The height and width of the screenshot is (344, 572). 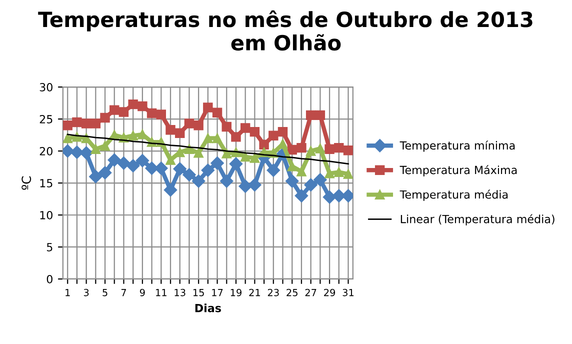 I want to click on legend-label: Linear (Temperatura média), so click(x=477, y=220).